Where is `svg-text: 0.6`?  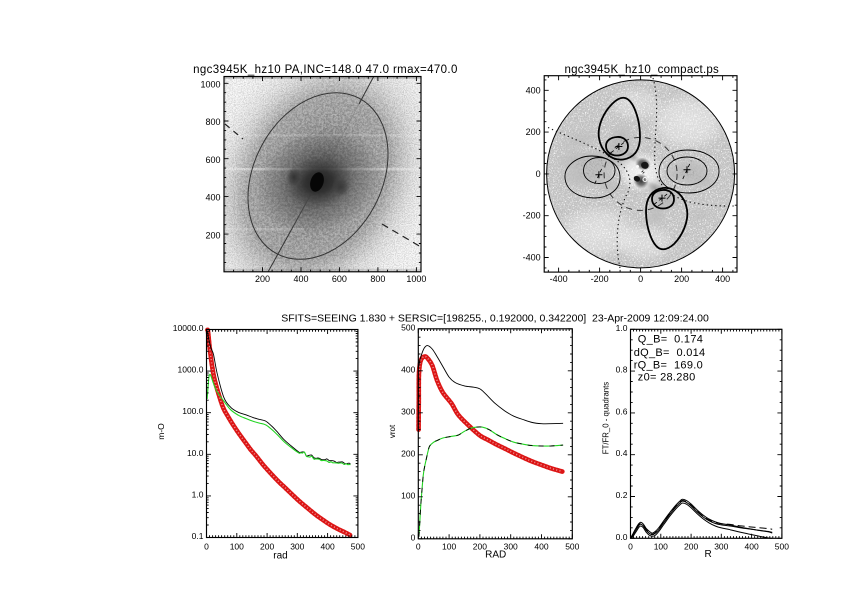 svg-text: 0.6 is located at coordinates (622, 411).